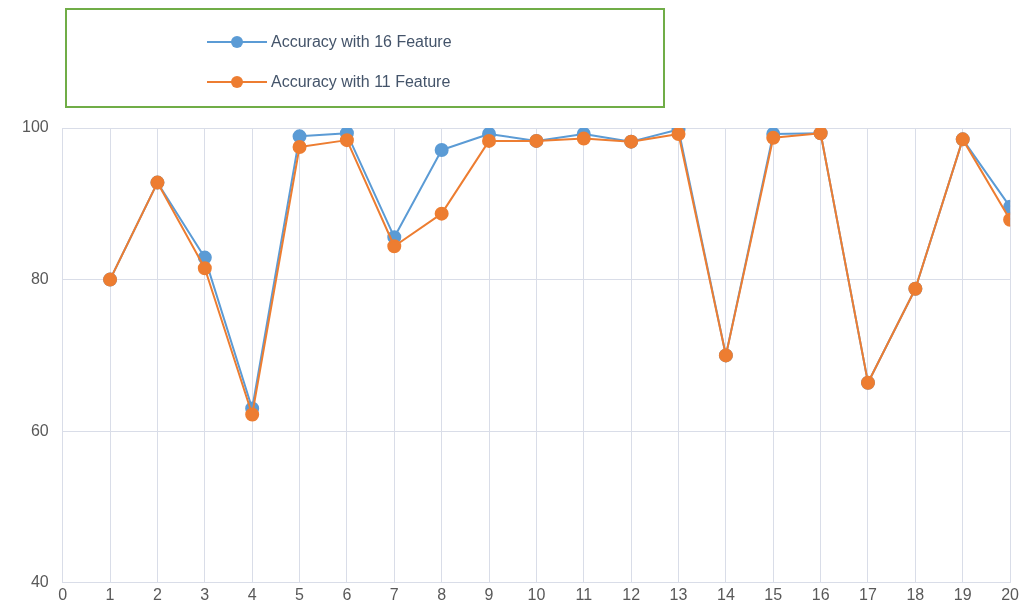 This screenshot has height=610, width=1030. I want to click on x-tick-label: 11, so click(584, 594).